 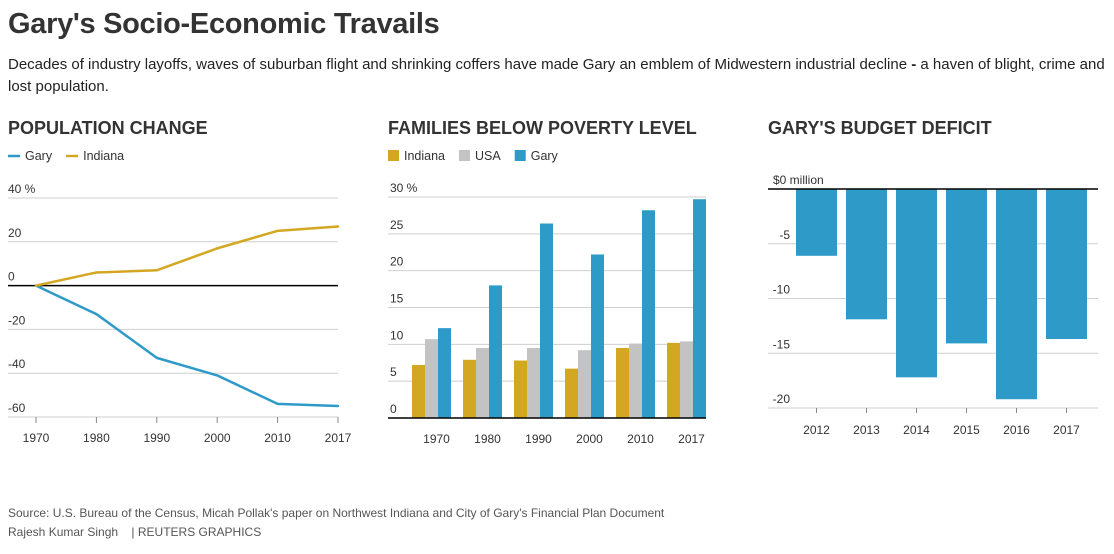 I want to click on population-xtick-label: 2010, so click(x=277, y=438).